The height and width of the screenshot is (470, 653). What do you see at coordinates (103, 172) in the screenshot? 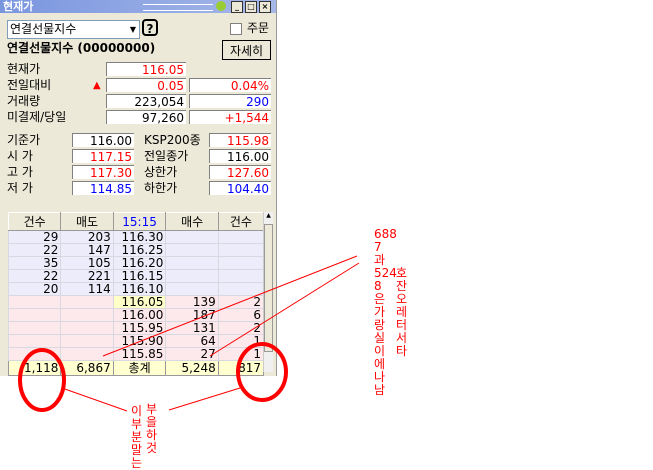
I see `price-value: 117.30` at bounding box center [103, 172].